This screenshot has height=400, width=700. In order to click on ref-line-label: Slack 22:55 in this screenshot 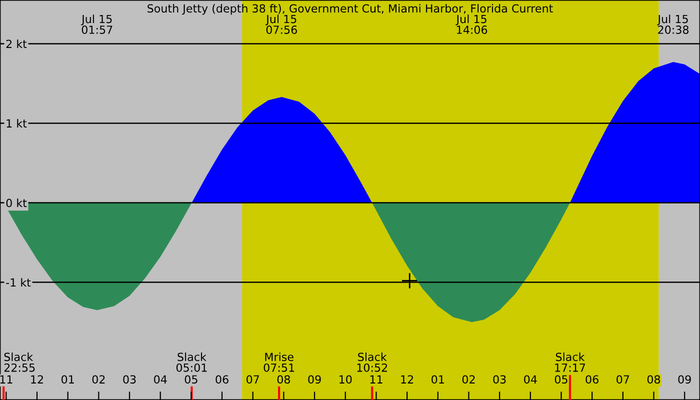, I will do `click(19, 362)`.